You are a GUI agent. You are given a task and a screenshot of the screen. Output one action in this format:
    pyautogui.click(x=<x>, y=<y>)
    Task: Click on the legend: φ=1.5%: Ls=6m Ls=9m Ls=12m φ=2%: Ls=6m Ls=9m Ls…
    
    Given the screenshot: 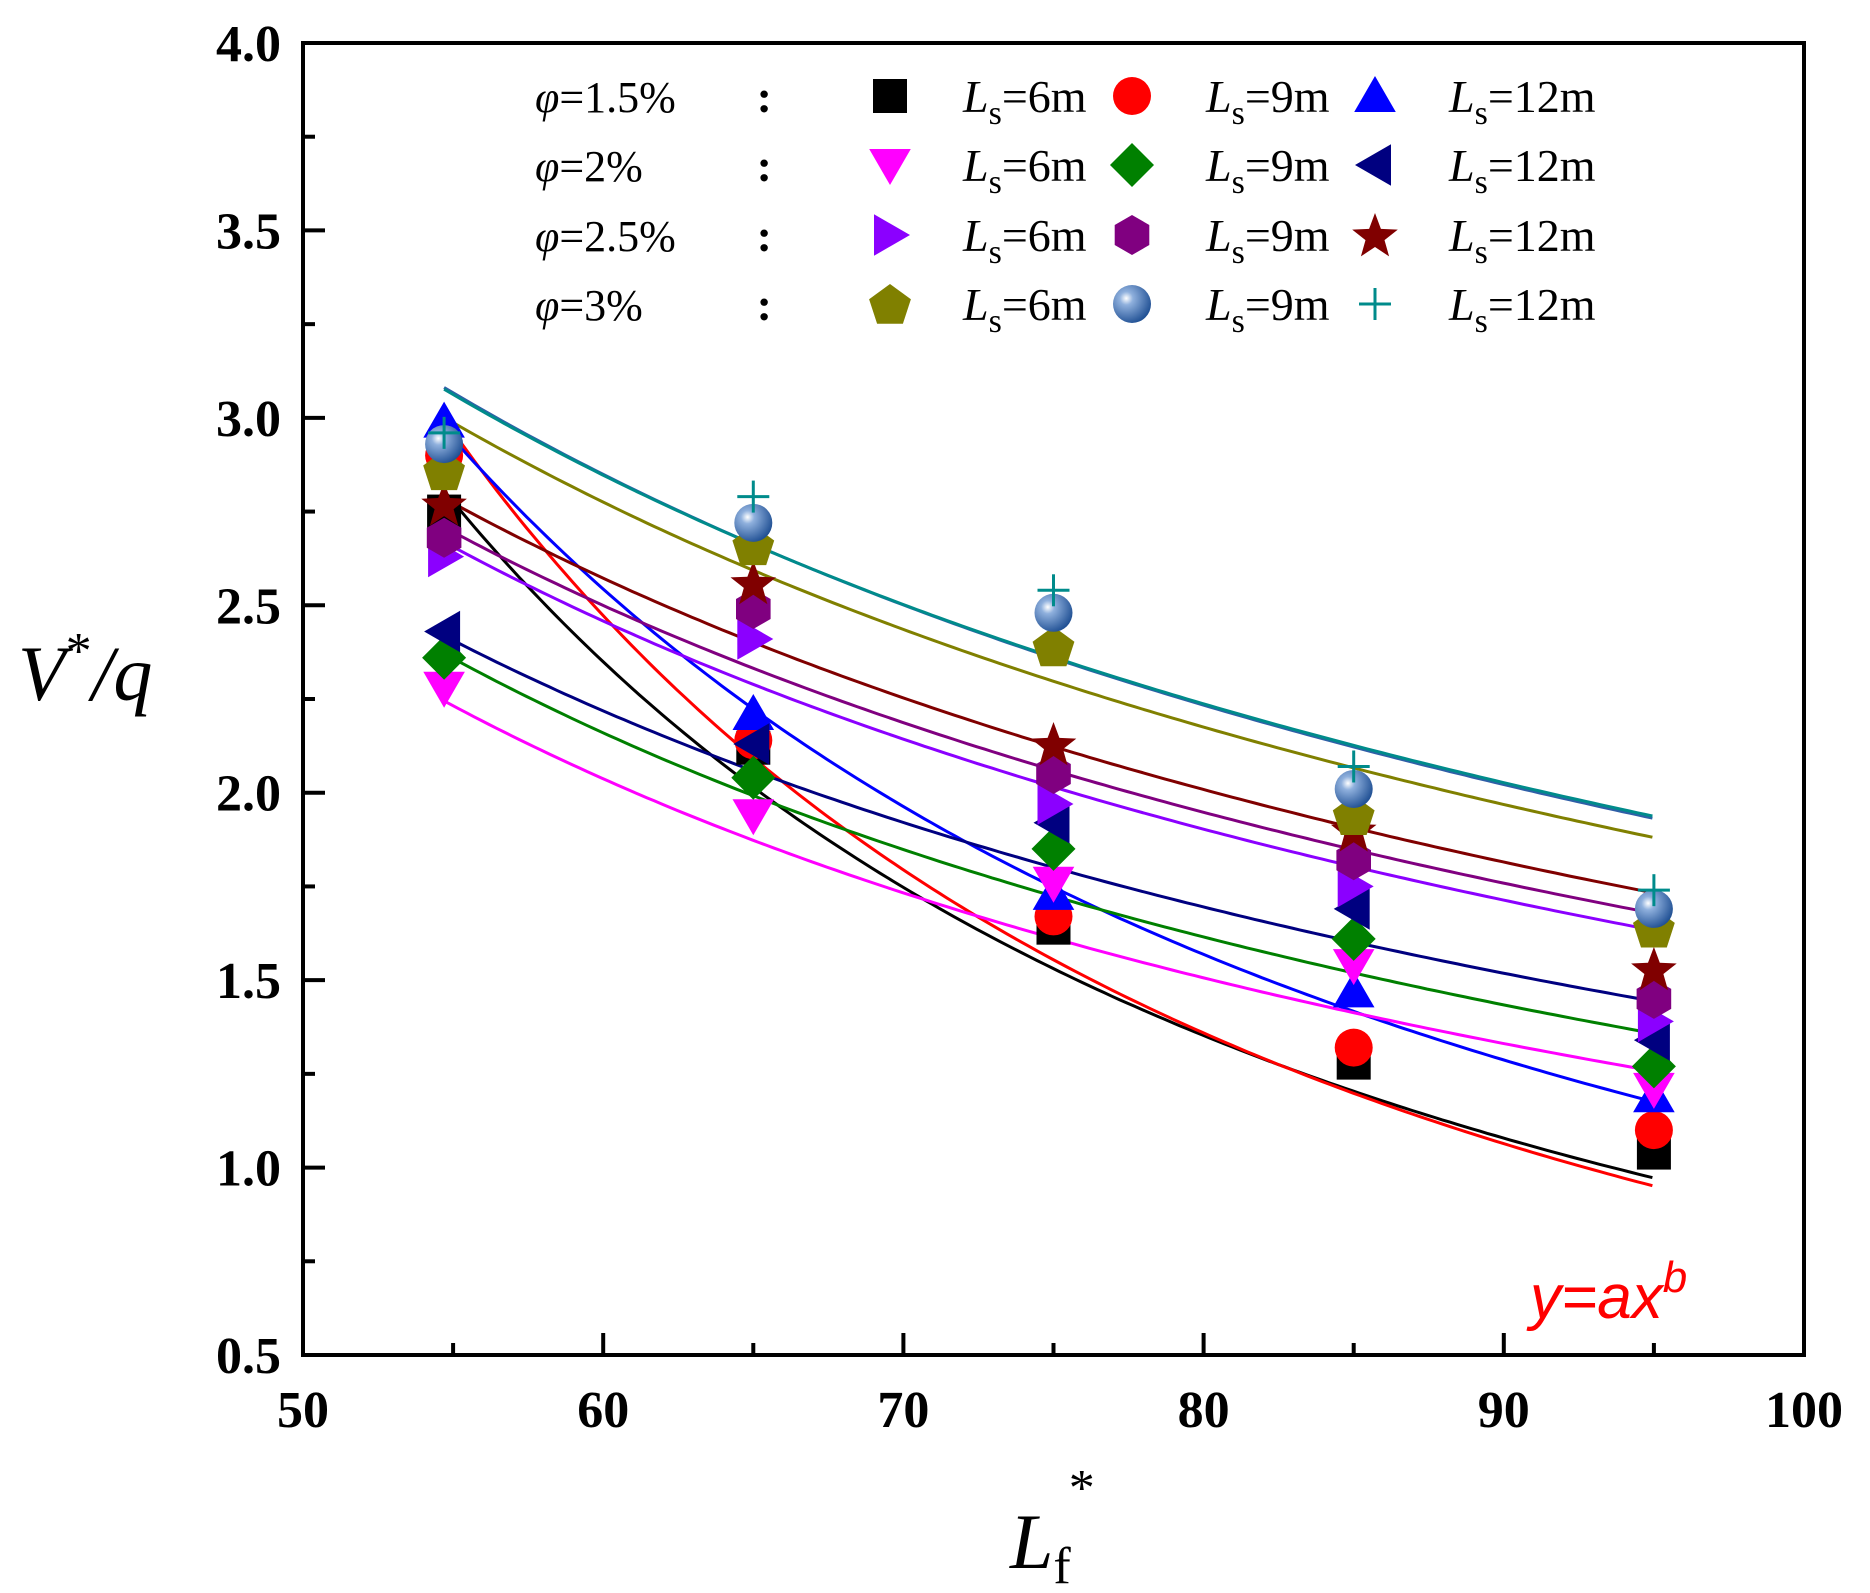 What is the action you would take?
    pyautogui.click(x=1065, y=205)
    